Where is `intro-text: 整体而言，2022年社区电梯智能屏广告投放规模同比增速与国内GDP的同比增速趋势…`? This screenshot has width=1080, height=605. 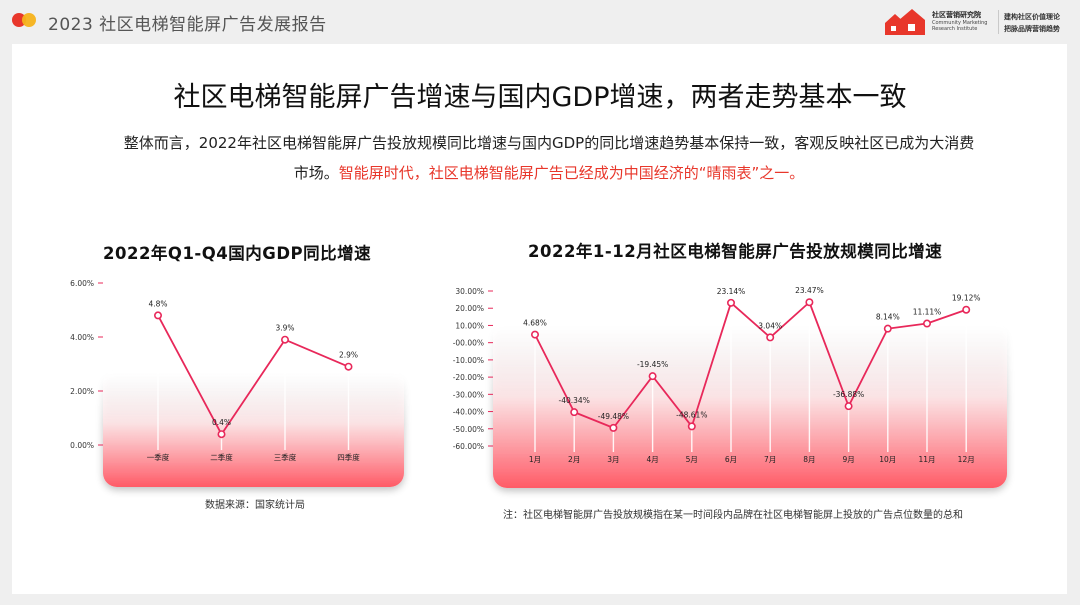
intro-text: 整体而言，2022年社区电梯智能屏广告投放规模同比增速与国内GDP的同比增速趋势… is located at coordinates (549, 158).